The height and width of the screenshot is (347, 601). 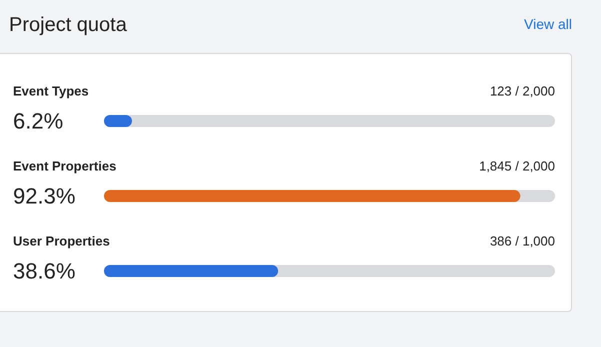 I want to click on y-tick-label: User Properties, so click(x=61, y=241).